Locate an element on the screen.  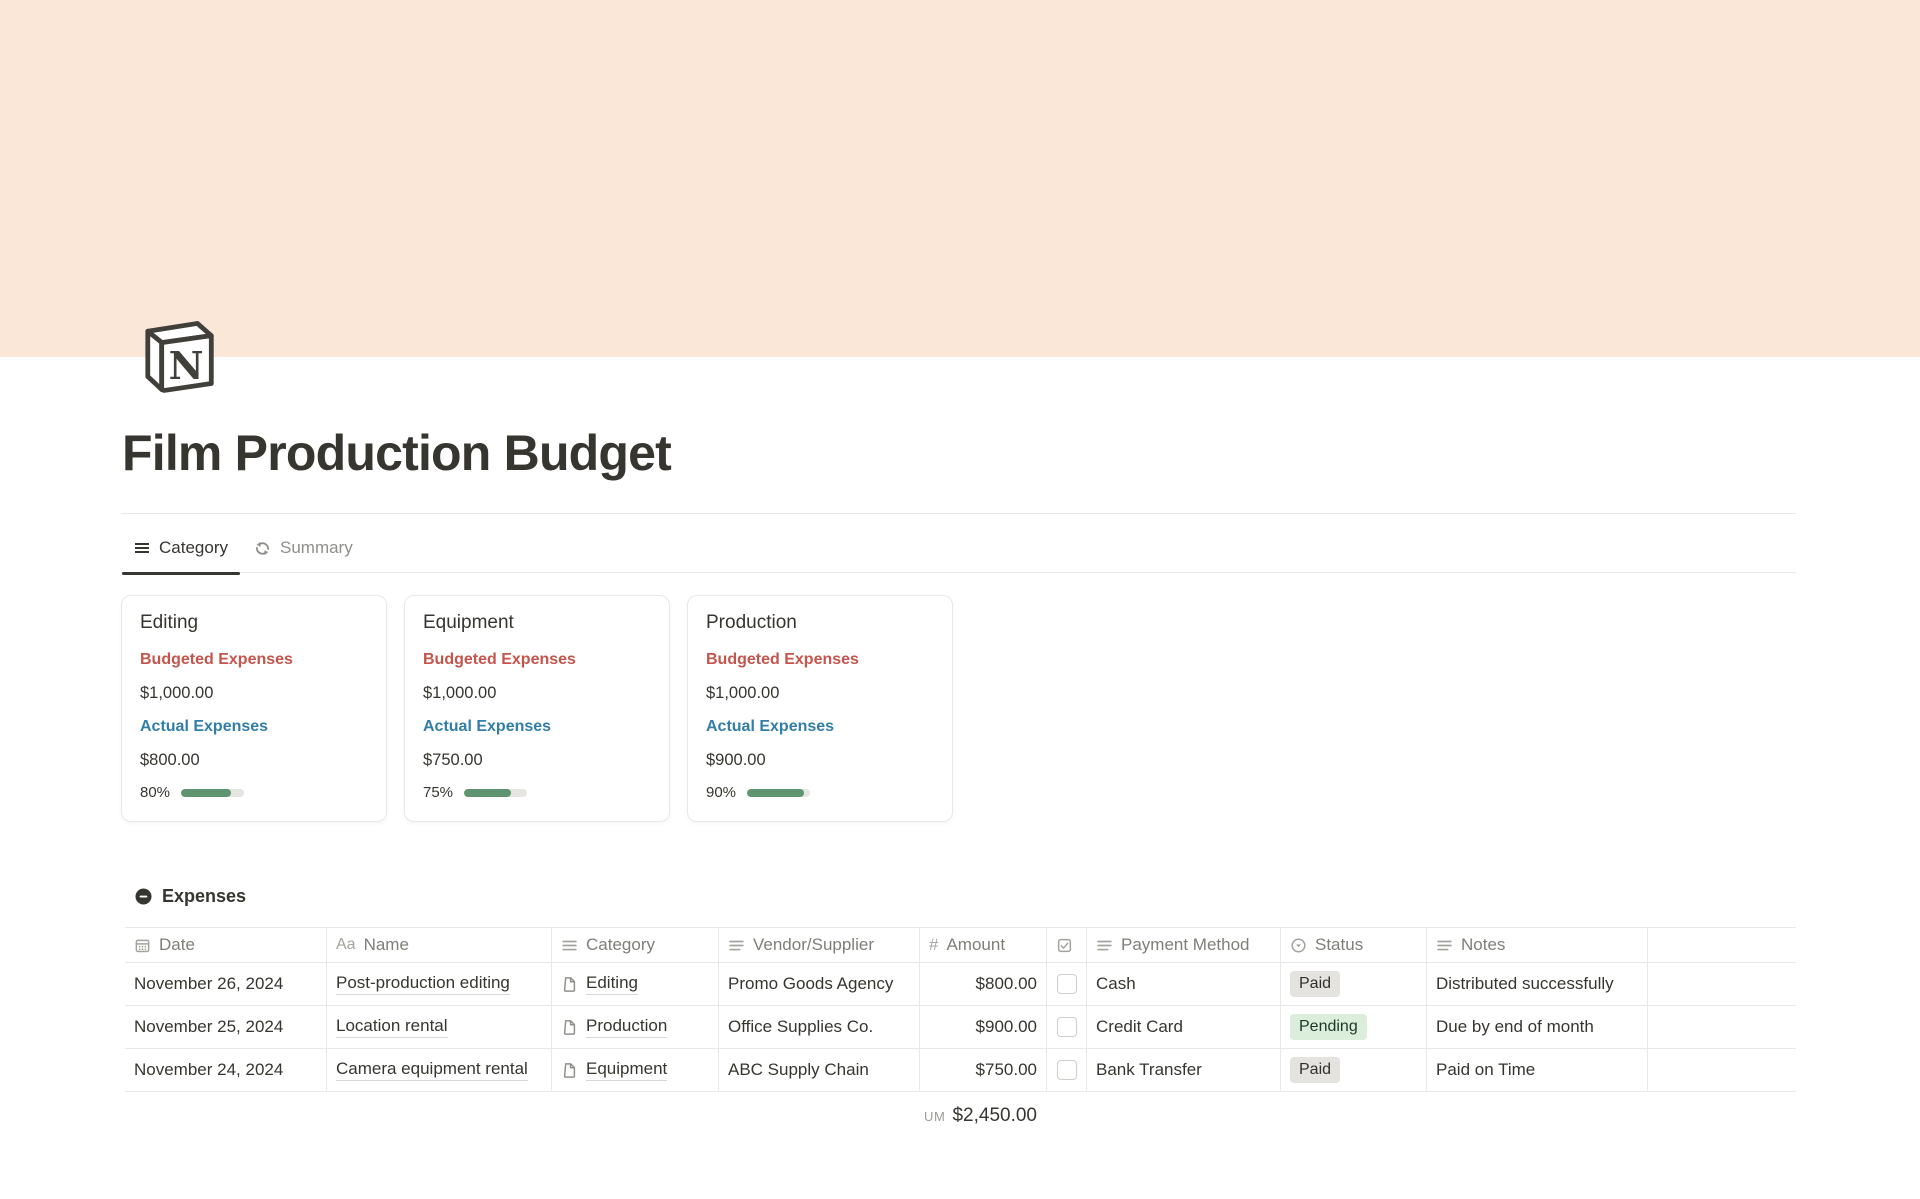
column-header-status: Status is located at coordinates (1354, 945).